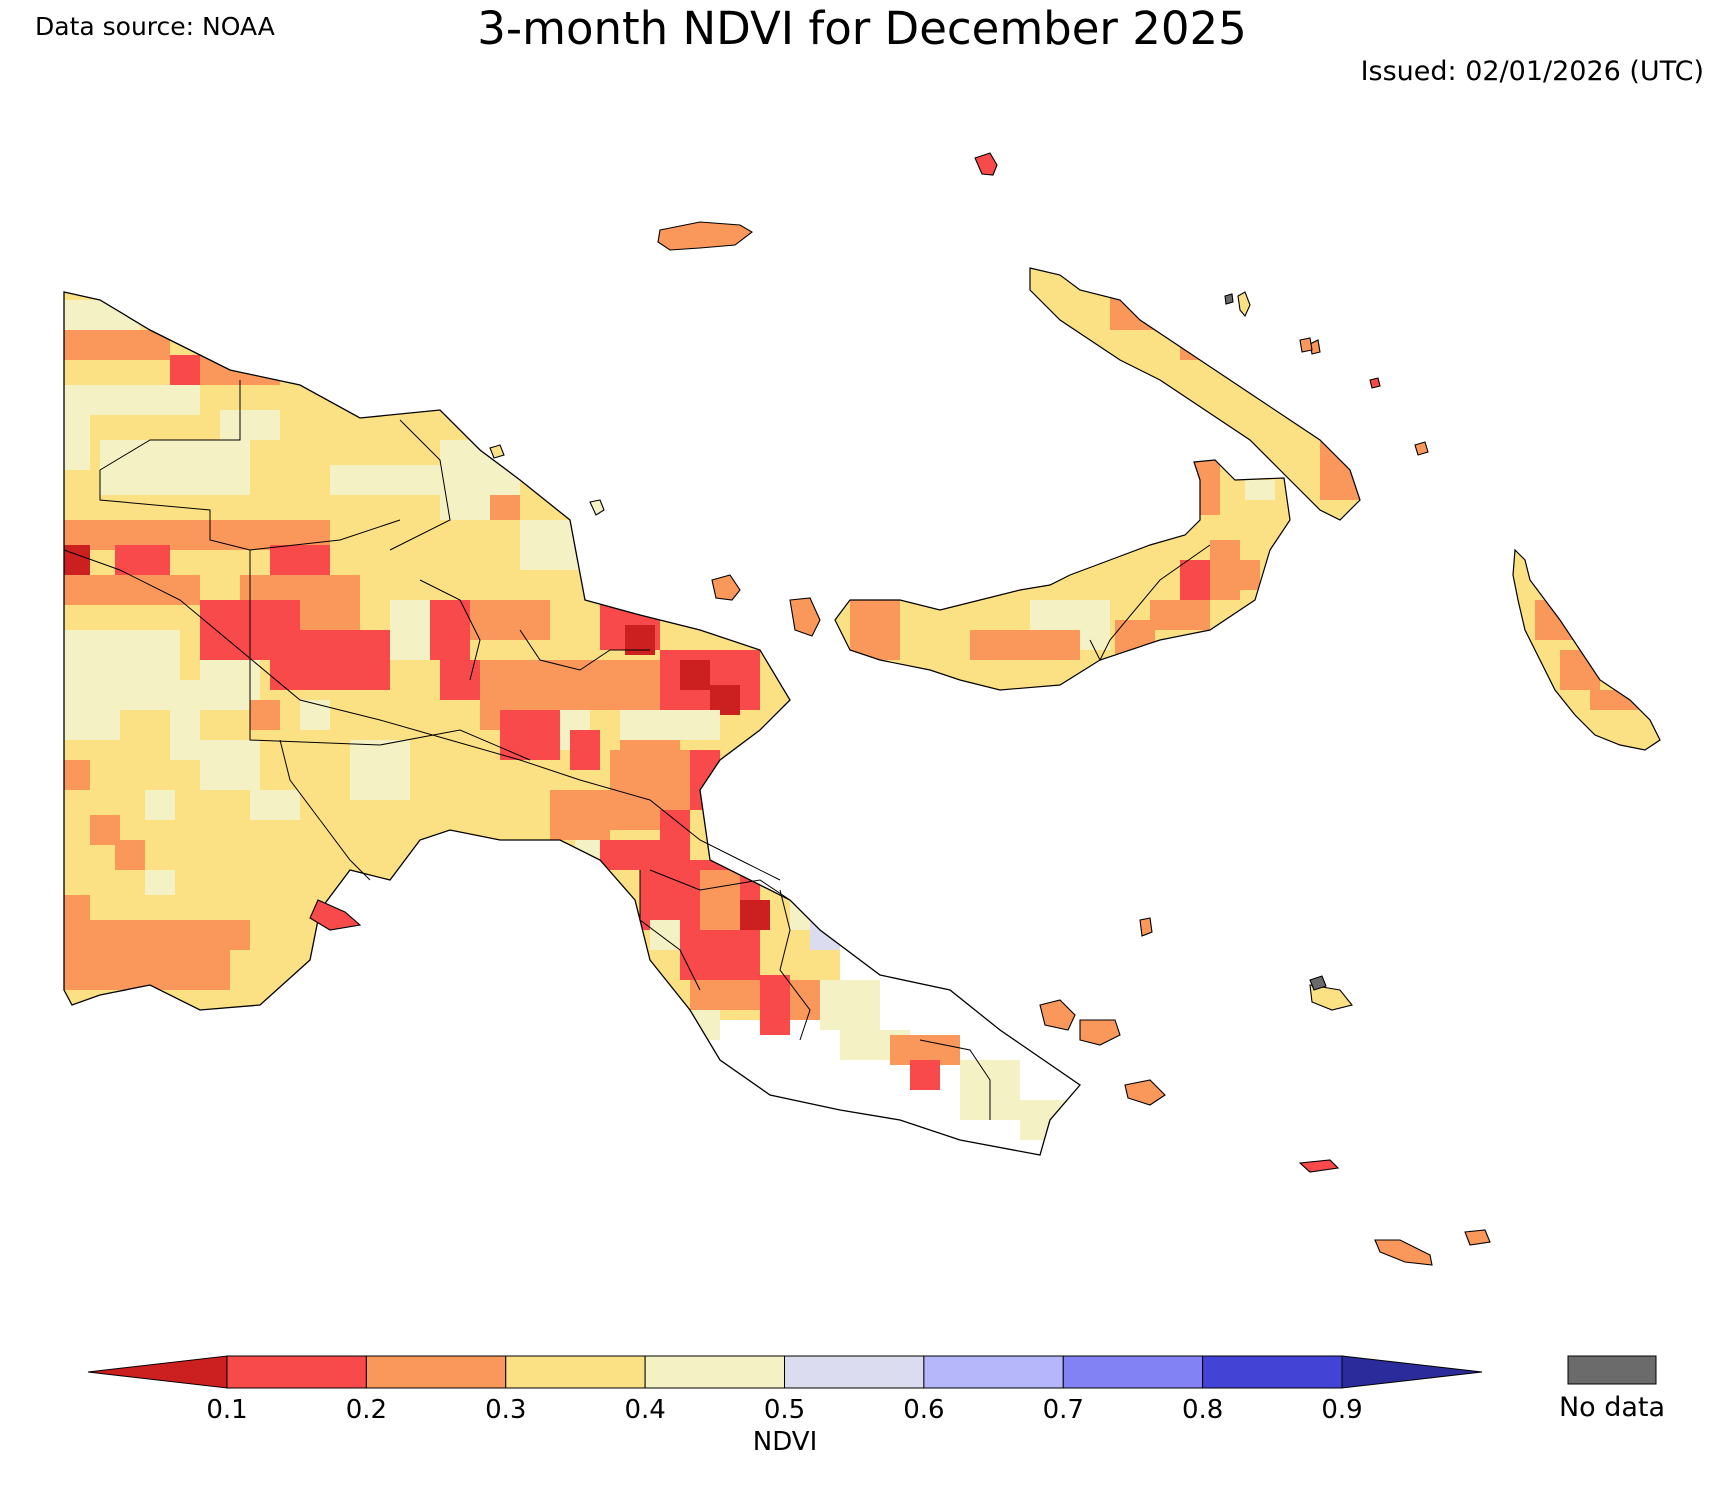 The image size is (1724, 1494). What do you see at coordinates (644, 1410) in the screenshot?
I see `colorbar-tick-label: 0.4` at bounding box center [644, 1410].